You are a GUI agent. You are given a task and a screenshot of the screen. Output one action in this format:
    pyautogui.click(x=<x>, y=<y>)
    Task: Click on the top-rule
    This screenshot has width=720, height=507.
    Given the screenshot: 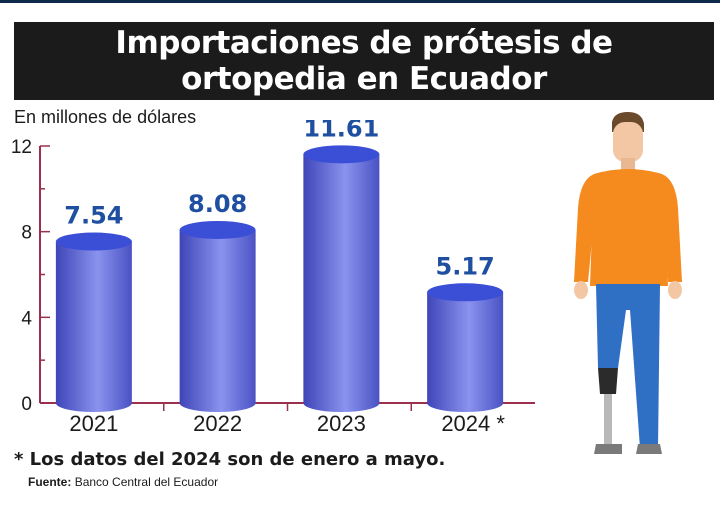 What is the action you would take?
    pyautogui.click(x=360, y=1)
    